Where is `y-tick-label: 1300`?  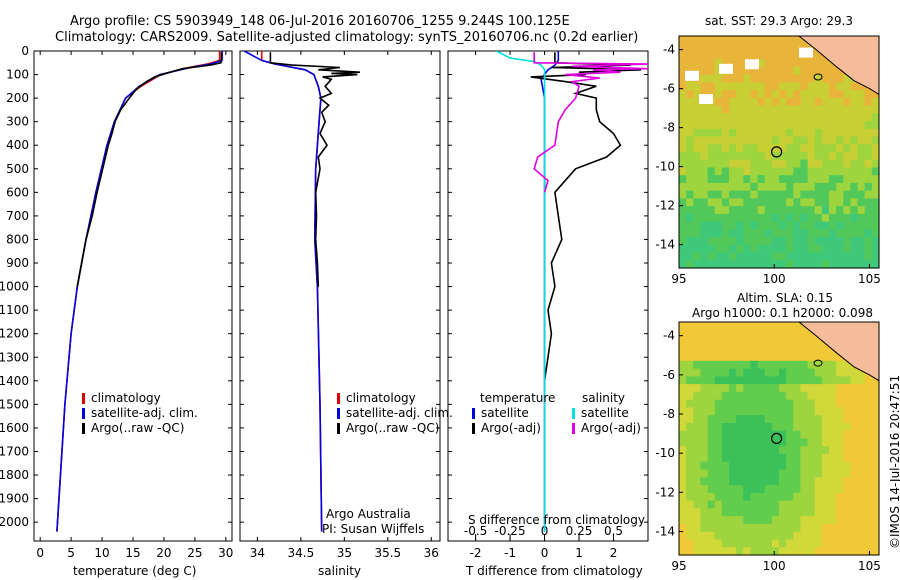 y-tick-label: 1300 is located at coordinates (14, 357).